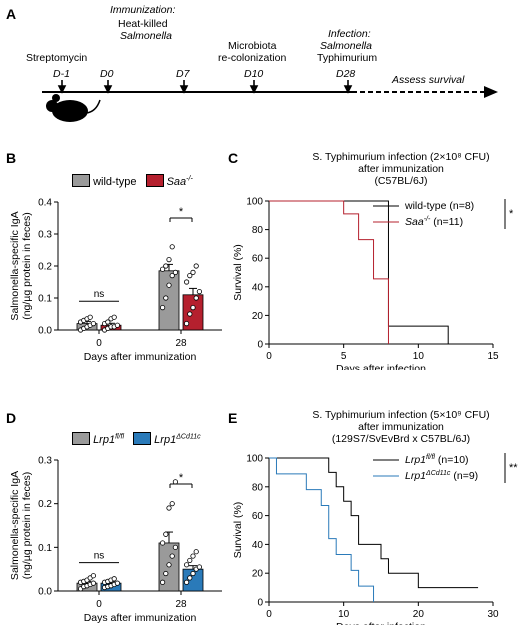 This screenshot has width=524, height=625. Describe the element at coordinates (441, 476) in the screenshot. I see `legend-label: Lrp1ΔCd11c (n=9)` at that location.